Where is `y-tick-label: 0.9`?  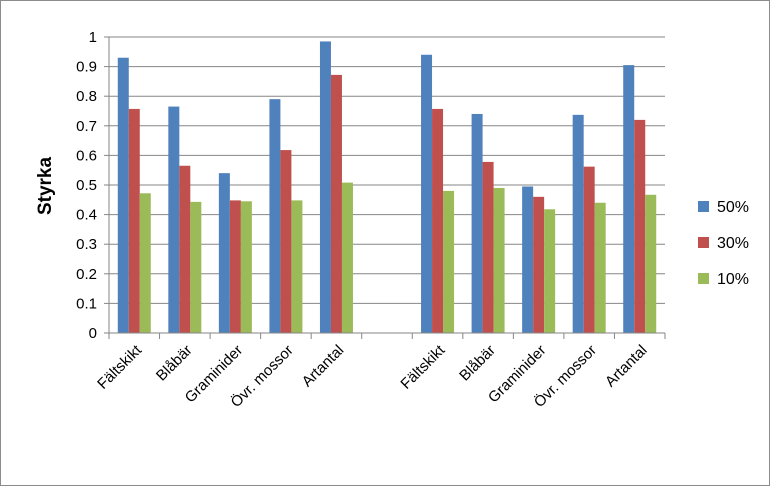
y-tick-label: 0.9 is located at coordinates (86, 67).